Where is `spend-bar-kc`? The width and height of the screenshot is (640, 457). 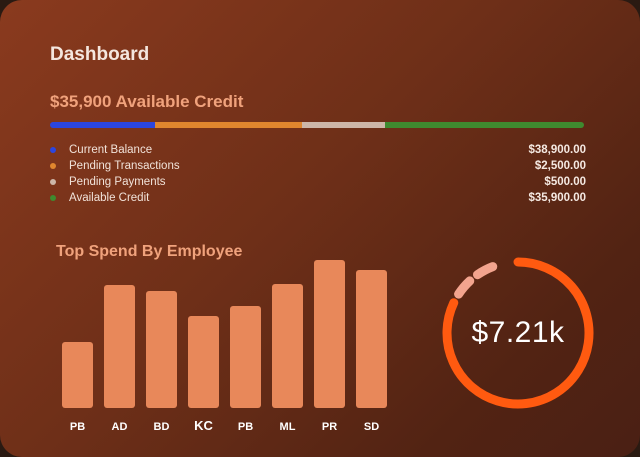
spend-bar-kc is located at coordinates (203, 362).